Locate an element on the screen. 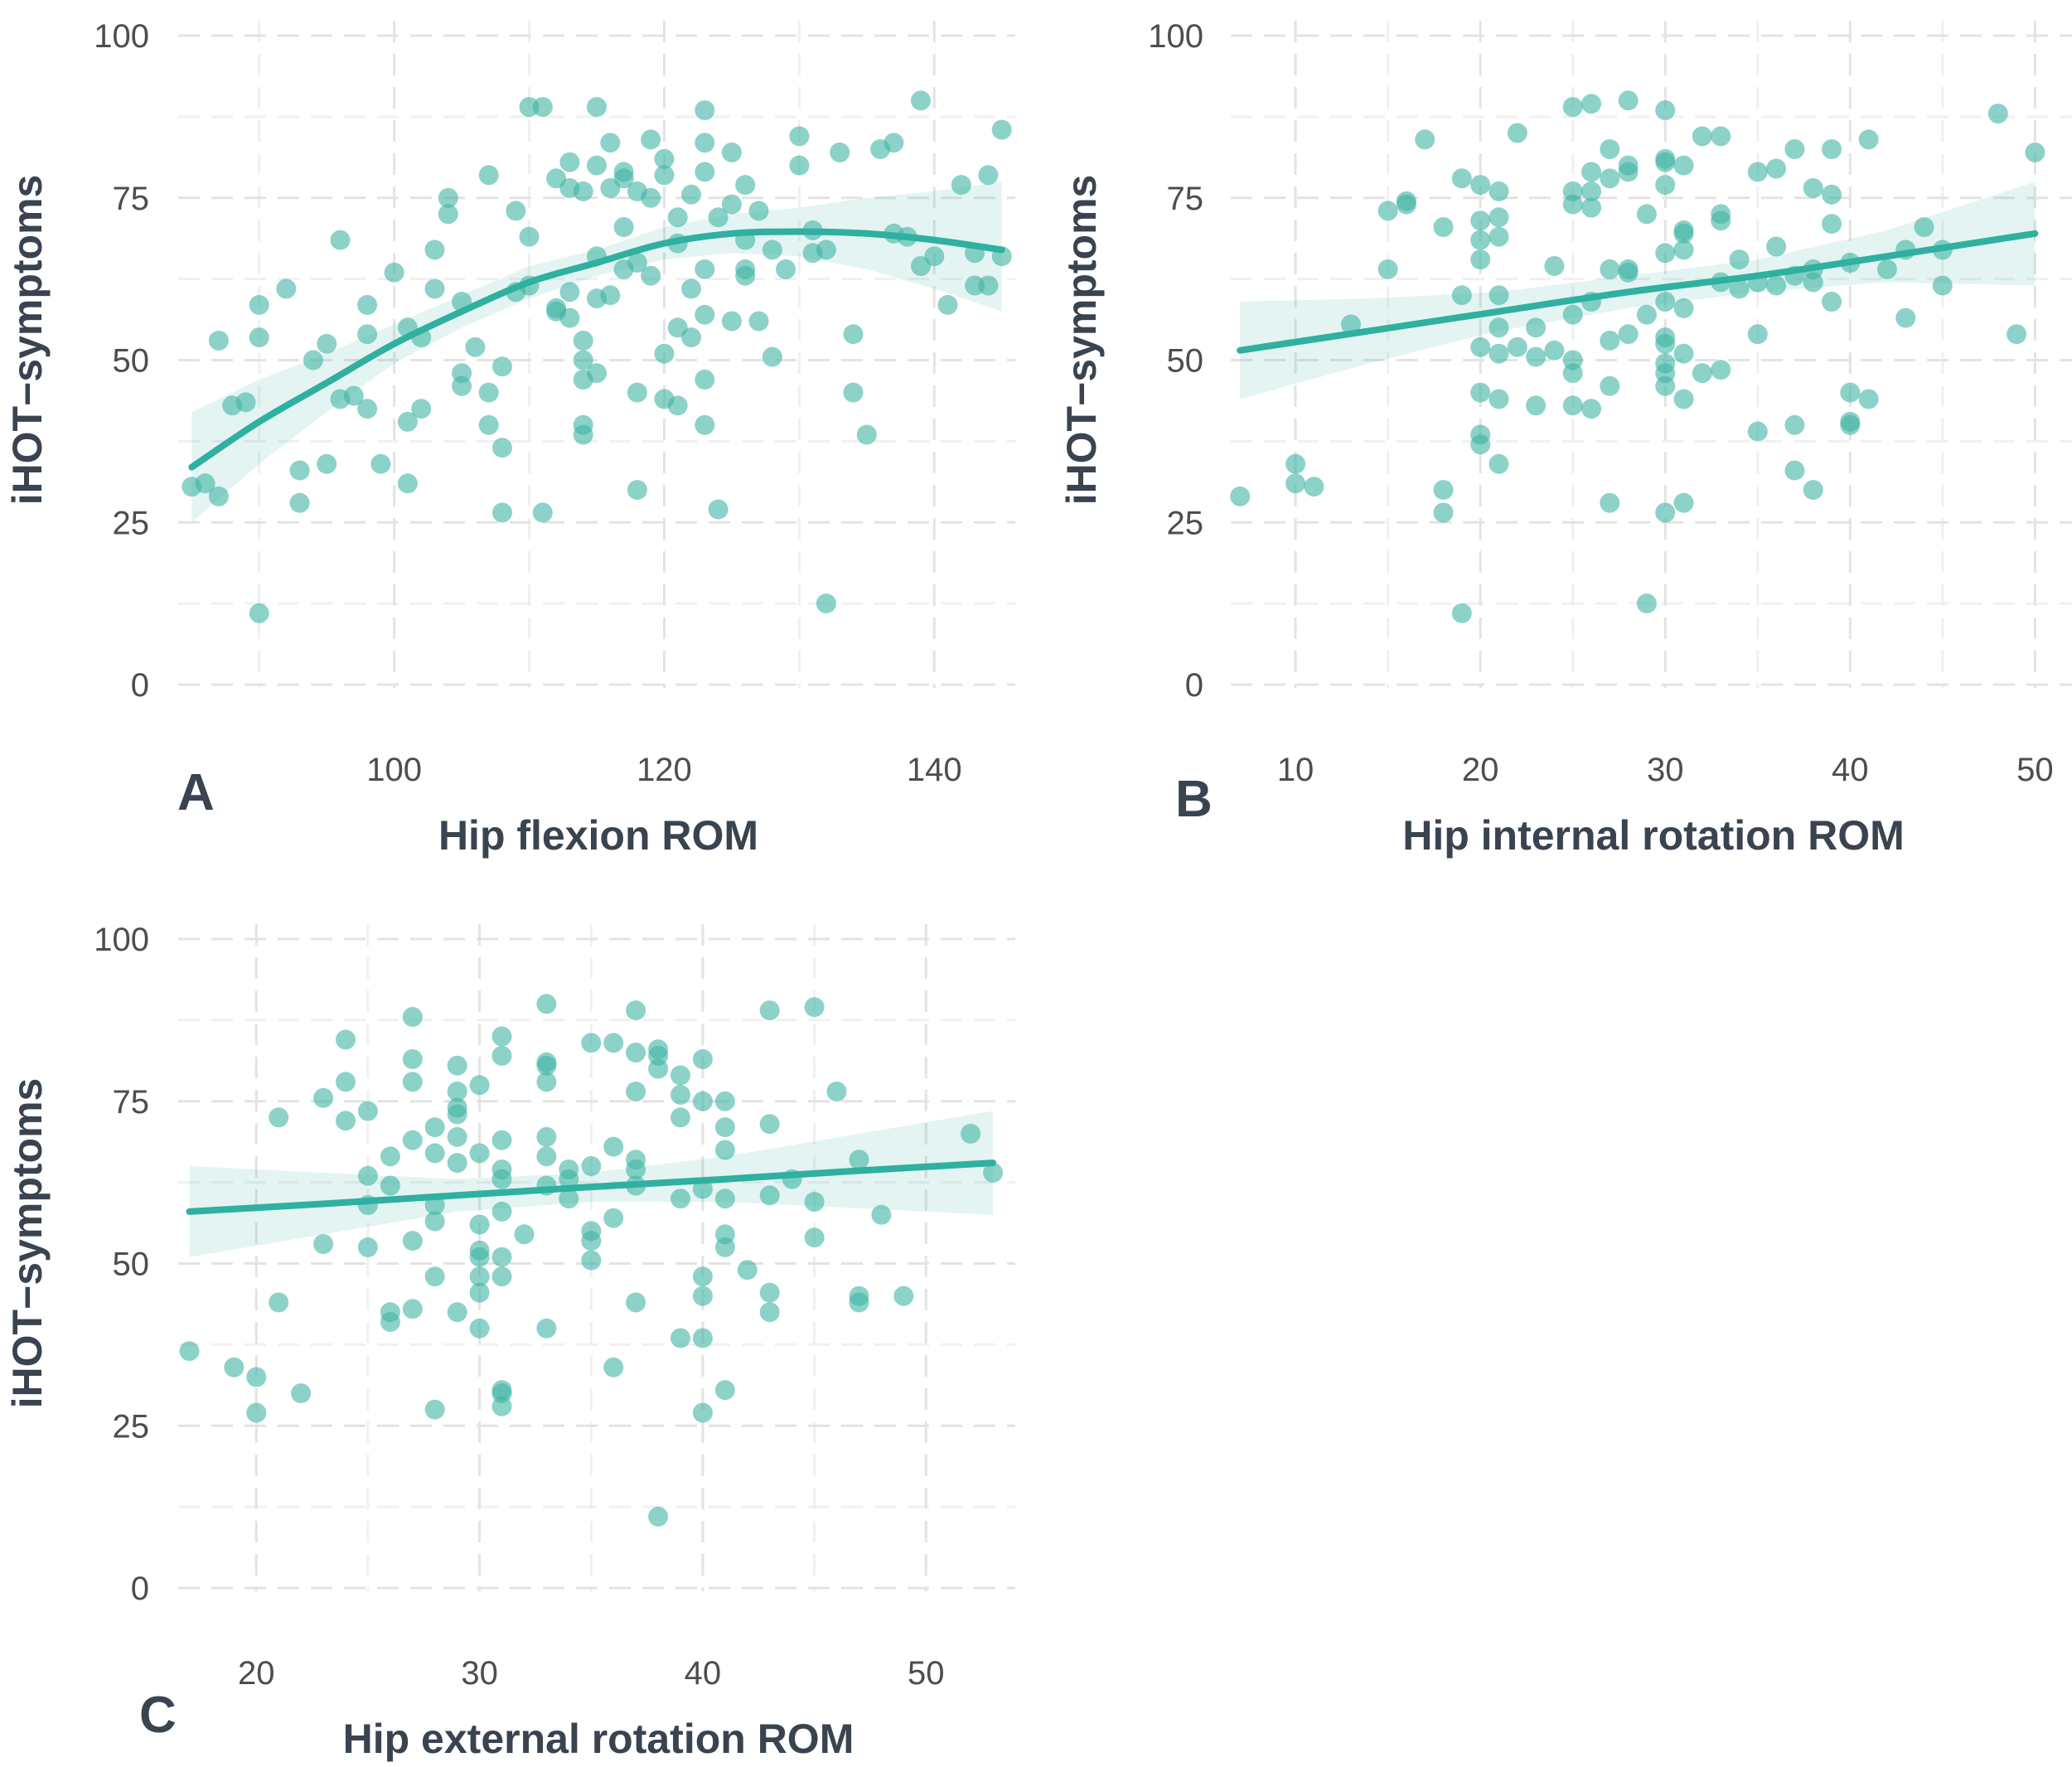 This screenshot has width=2072, height=1767. panel-c-x-tick-20: 20 is located at coordinates (256, 1674).